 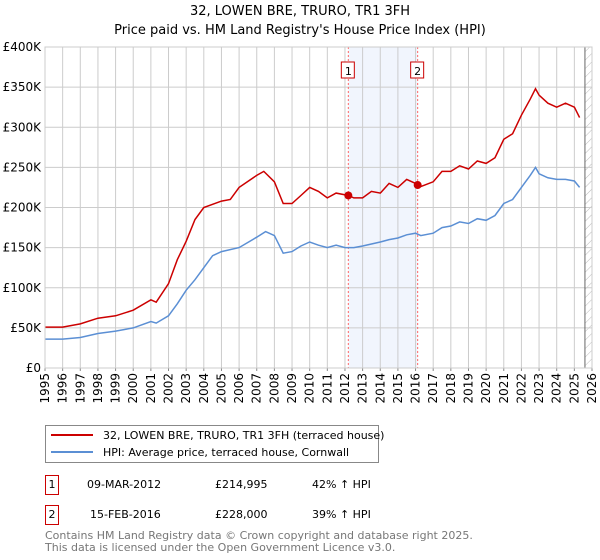 What do you see at coordinates (124, 484) in the screenshot?
I see `sale-date: 09-MAR-2012` at bounding box center [124, 484].